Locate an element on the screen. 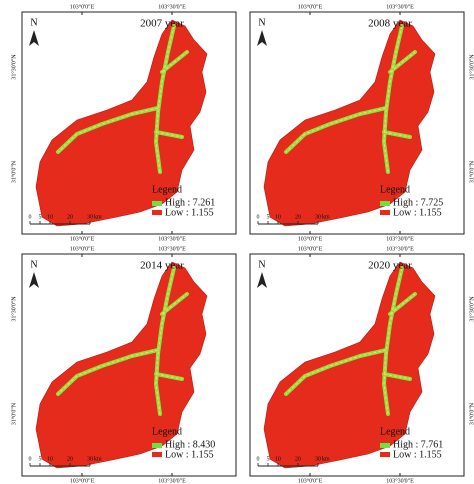 The width and height of the screenshot is (474, 484). panel-title: 2014 year is located at coordinates (162, 266).